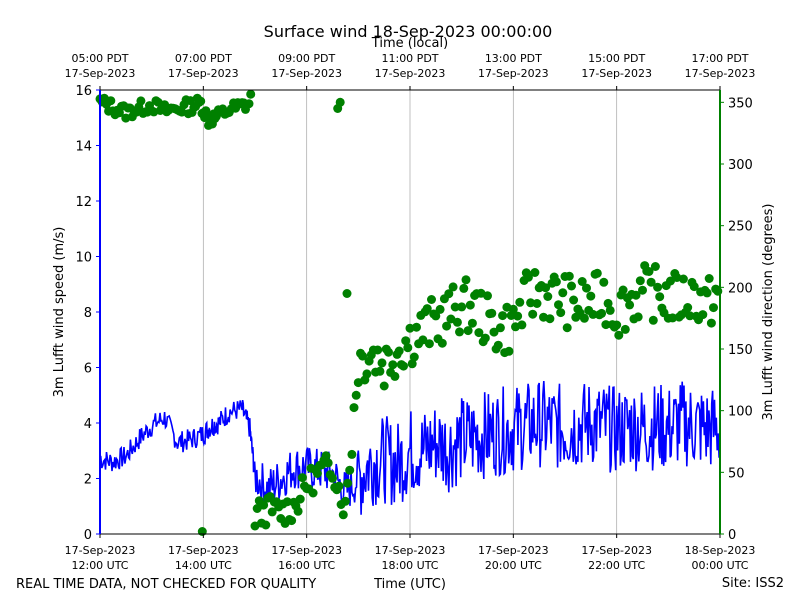 The height and width of the screenshot is (600, 800). What do you see at coordinates (83, 202) in the screenshot?
I see `y-left-tick-label: 12` at bounding box center [83, 202].